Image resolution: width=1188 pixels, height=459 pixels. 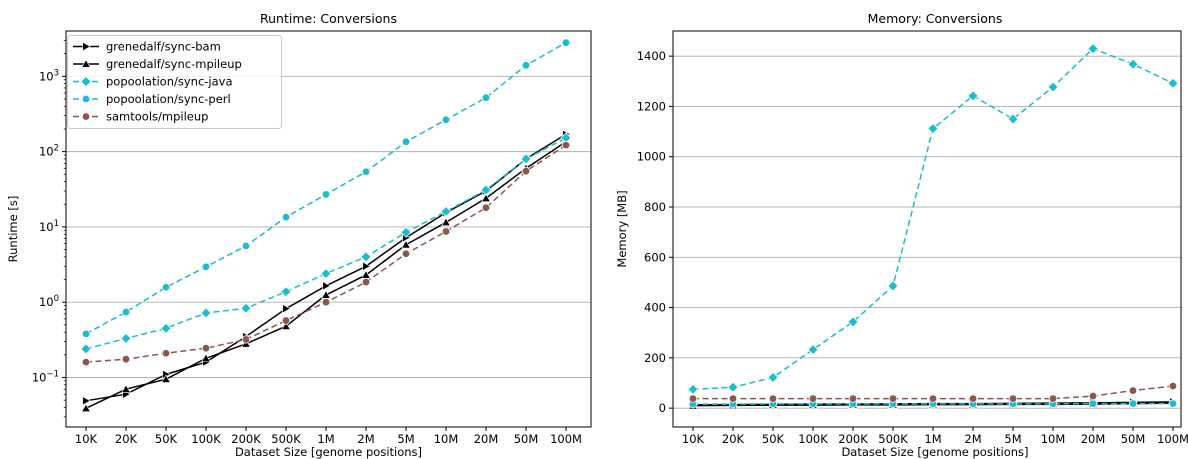 I want to click on y-tick-label: 200, so click(x=655, y=358).